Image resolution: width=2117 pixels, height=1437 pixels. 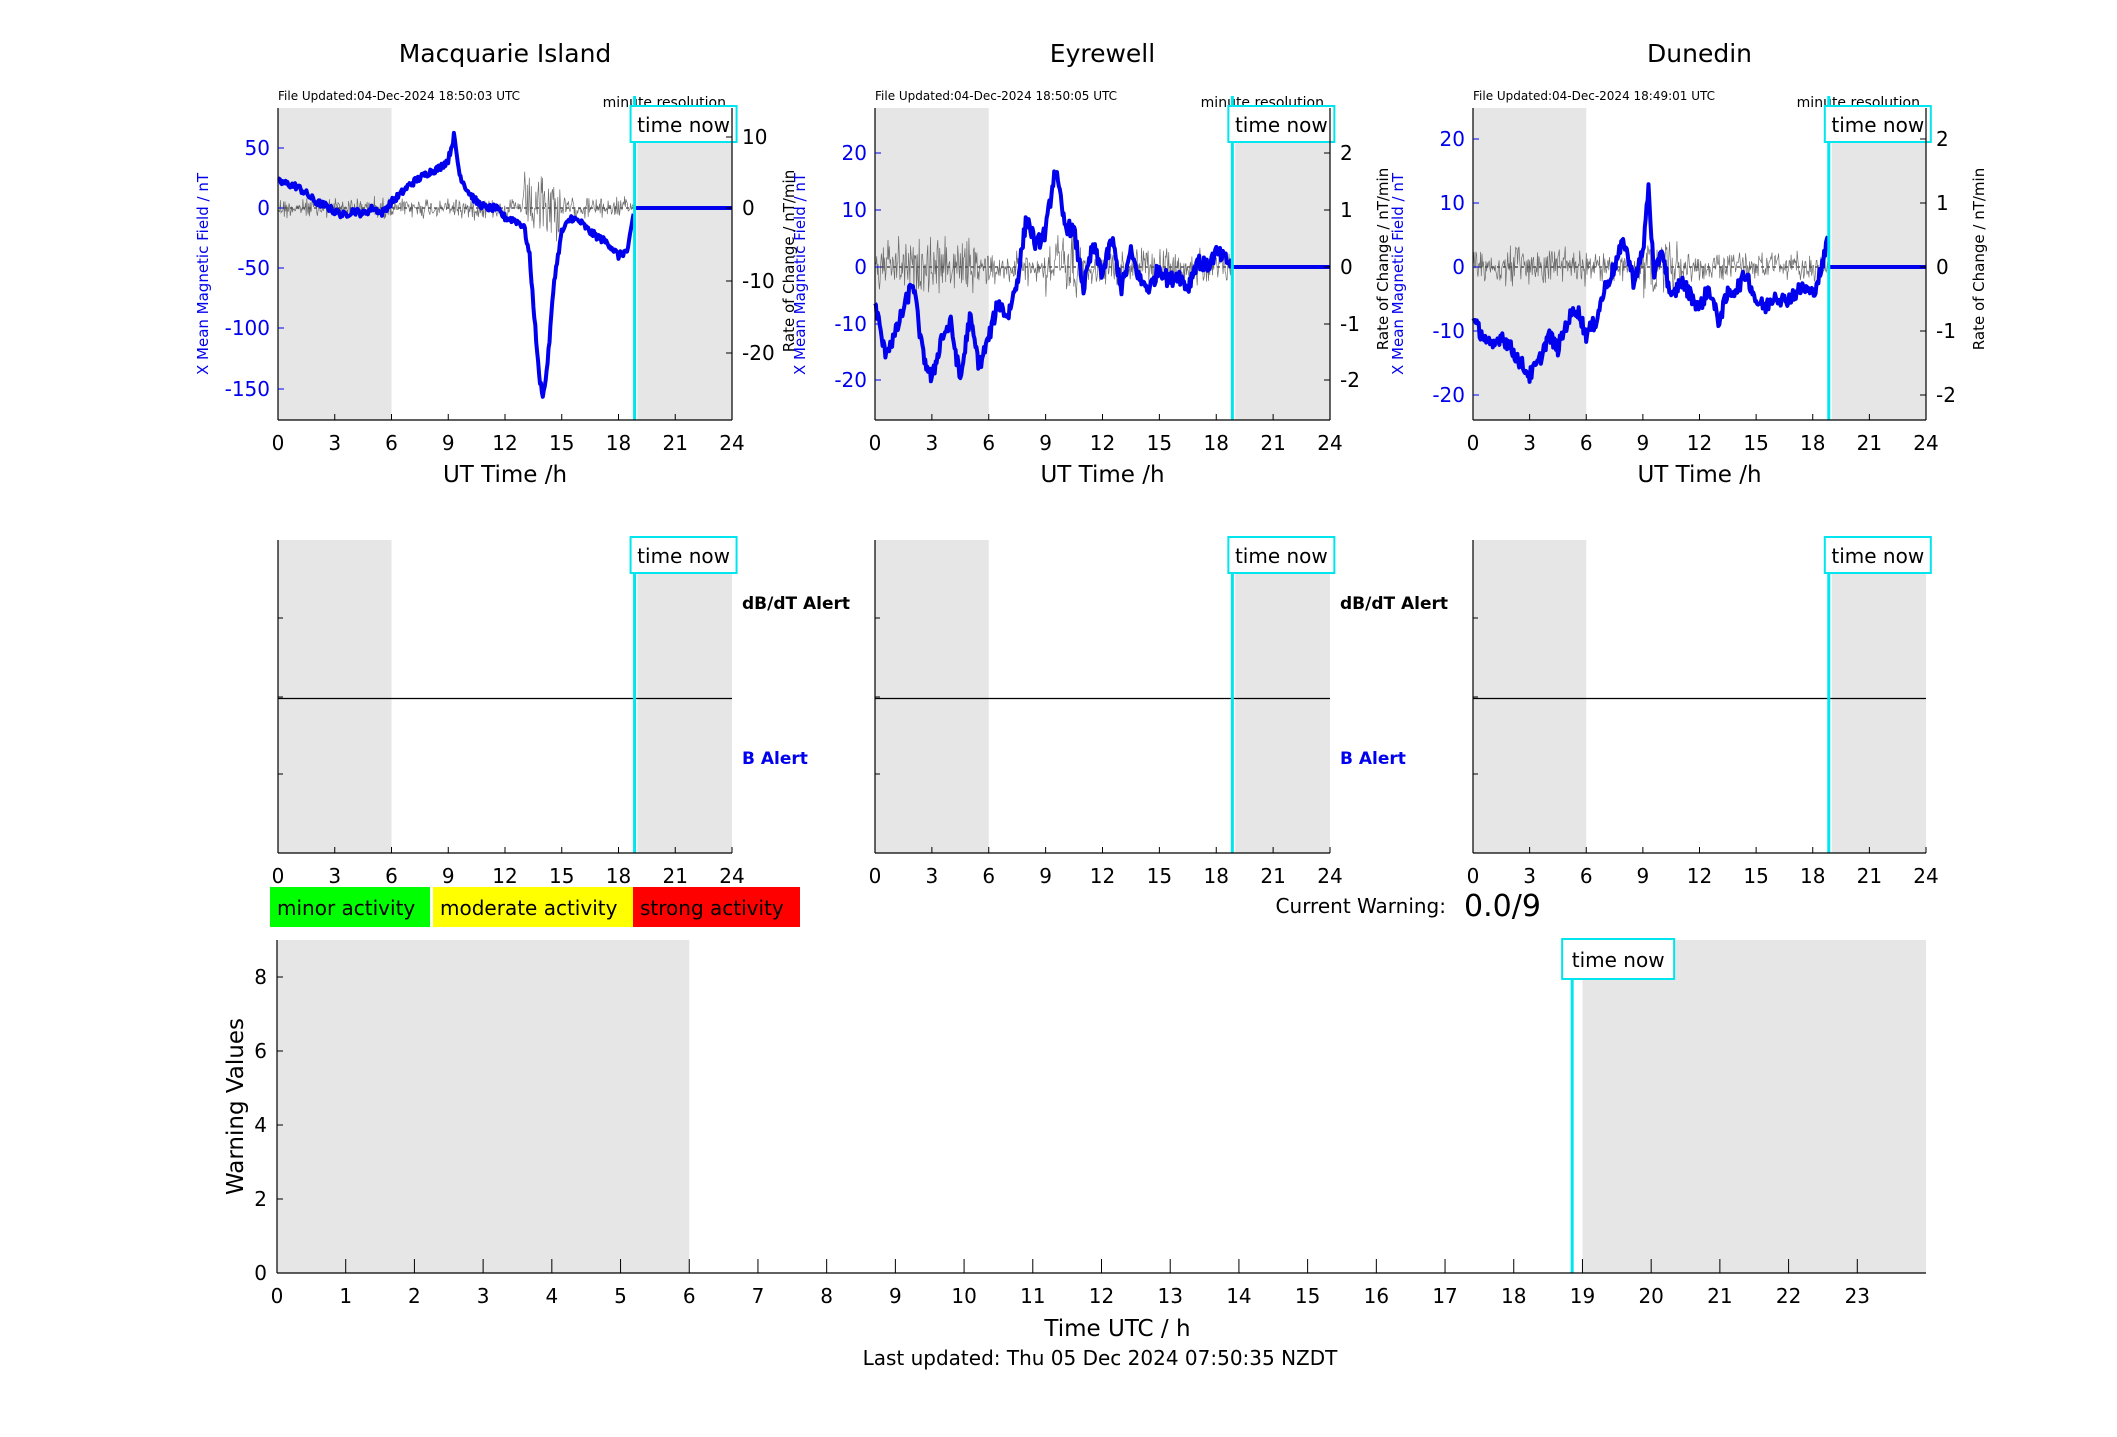 What do you see at coordinates (399, 96) in the screenshot?
I see `file-updated-text: File Updated:04-Dec-2024 18:50:03 UTC` at bounding box center [399, 96].